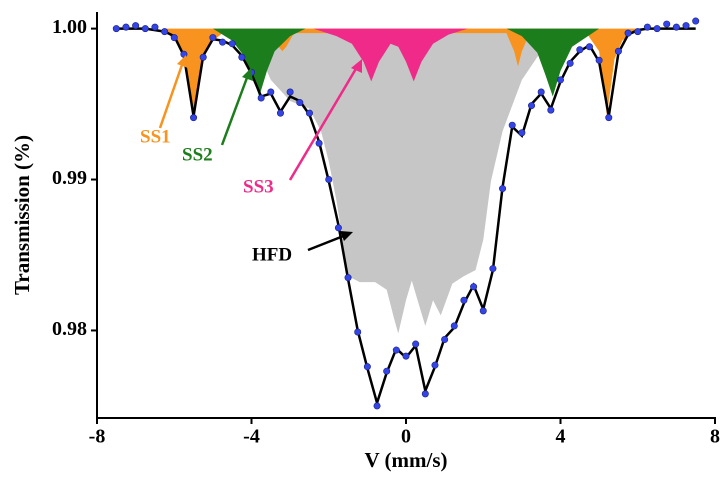 Image resolution: width=723 pixels, height=478 pixels. Describe the element at coordinates (69, 27) in the screenshot. I see `y-tick-label: 1.00` at that location.